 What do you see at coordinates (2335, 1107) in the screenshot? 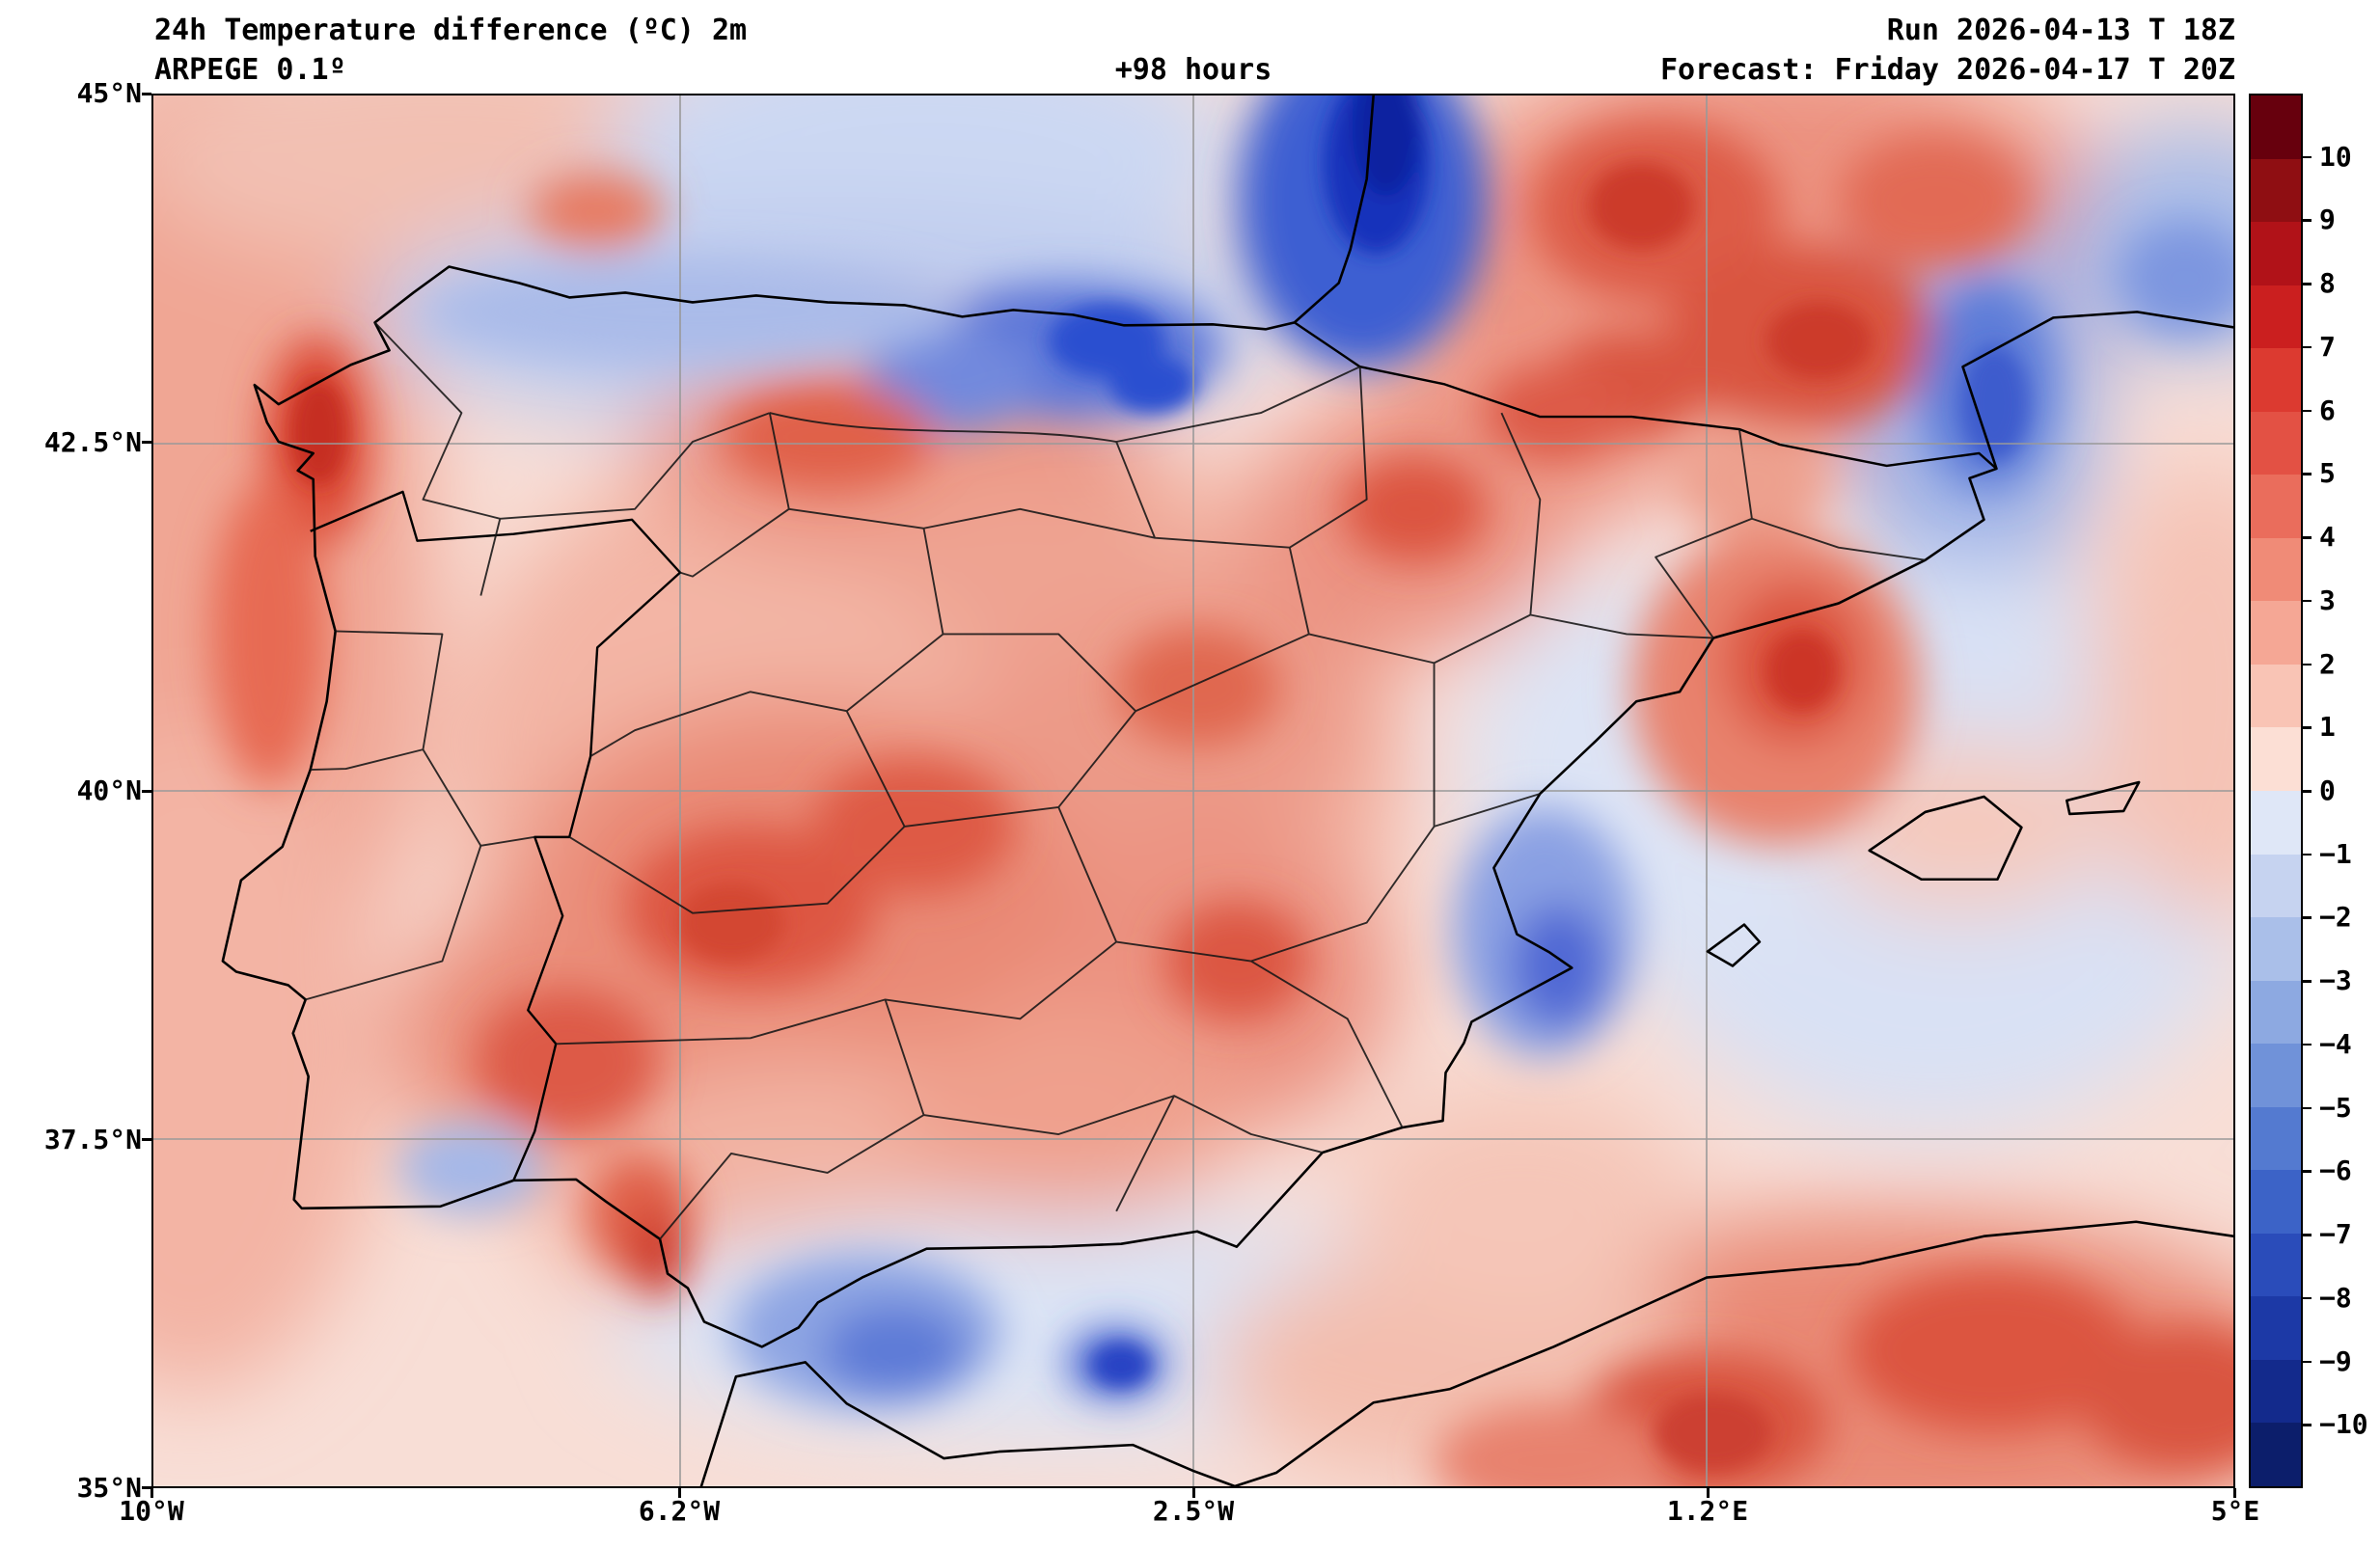
I see `colorbar-tick-label: −5` at bounding box center [2335, 1107].